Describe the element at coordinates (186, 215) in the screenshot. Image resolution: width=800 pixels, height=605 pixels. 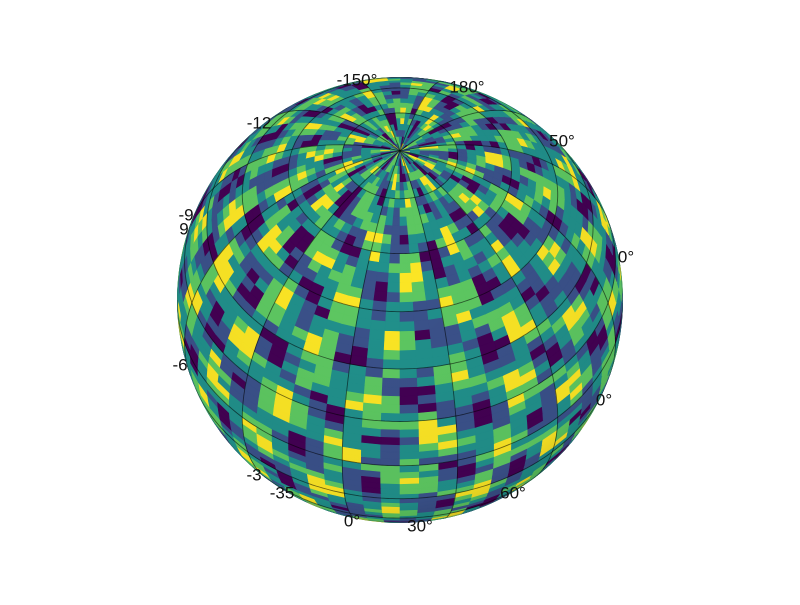
I see `tick-label-lon-m90: -9` at that location.